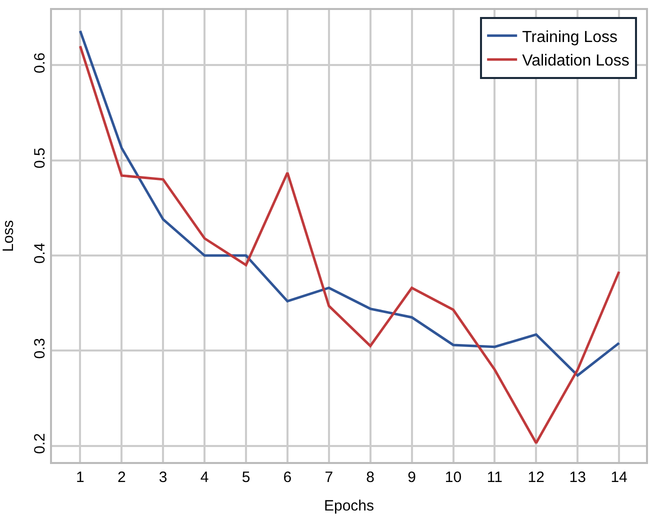  What do you see at coordinates (349, 505) in the screenshot?
I see `x-axis-title: Epochs` at bounding box center [349, 505].